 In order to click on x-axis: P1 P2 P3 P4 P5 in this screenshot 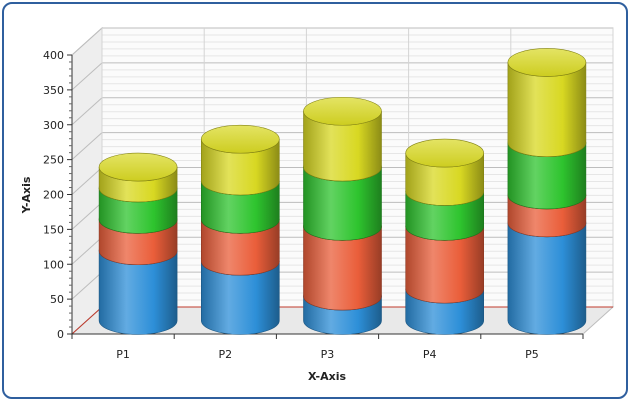, I will do `click(327, 347)`.